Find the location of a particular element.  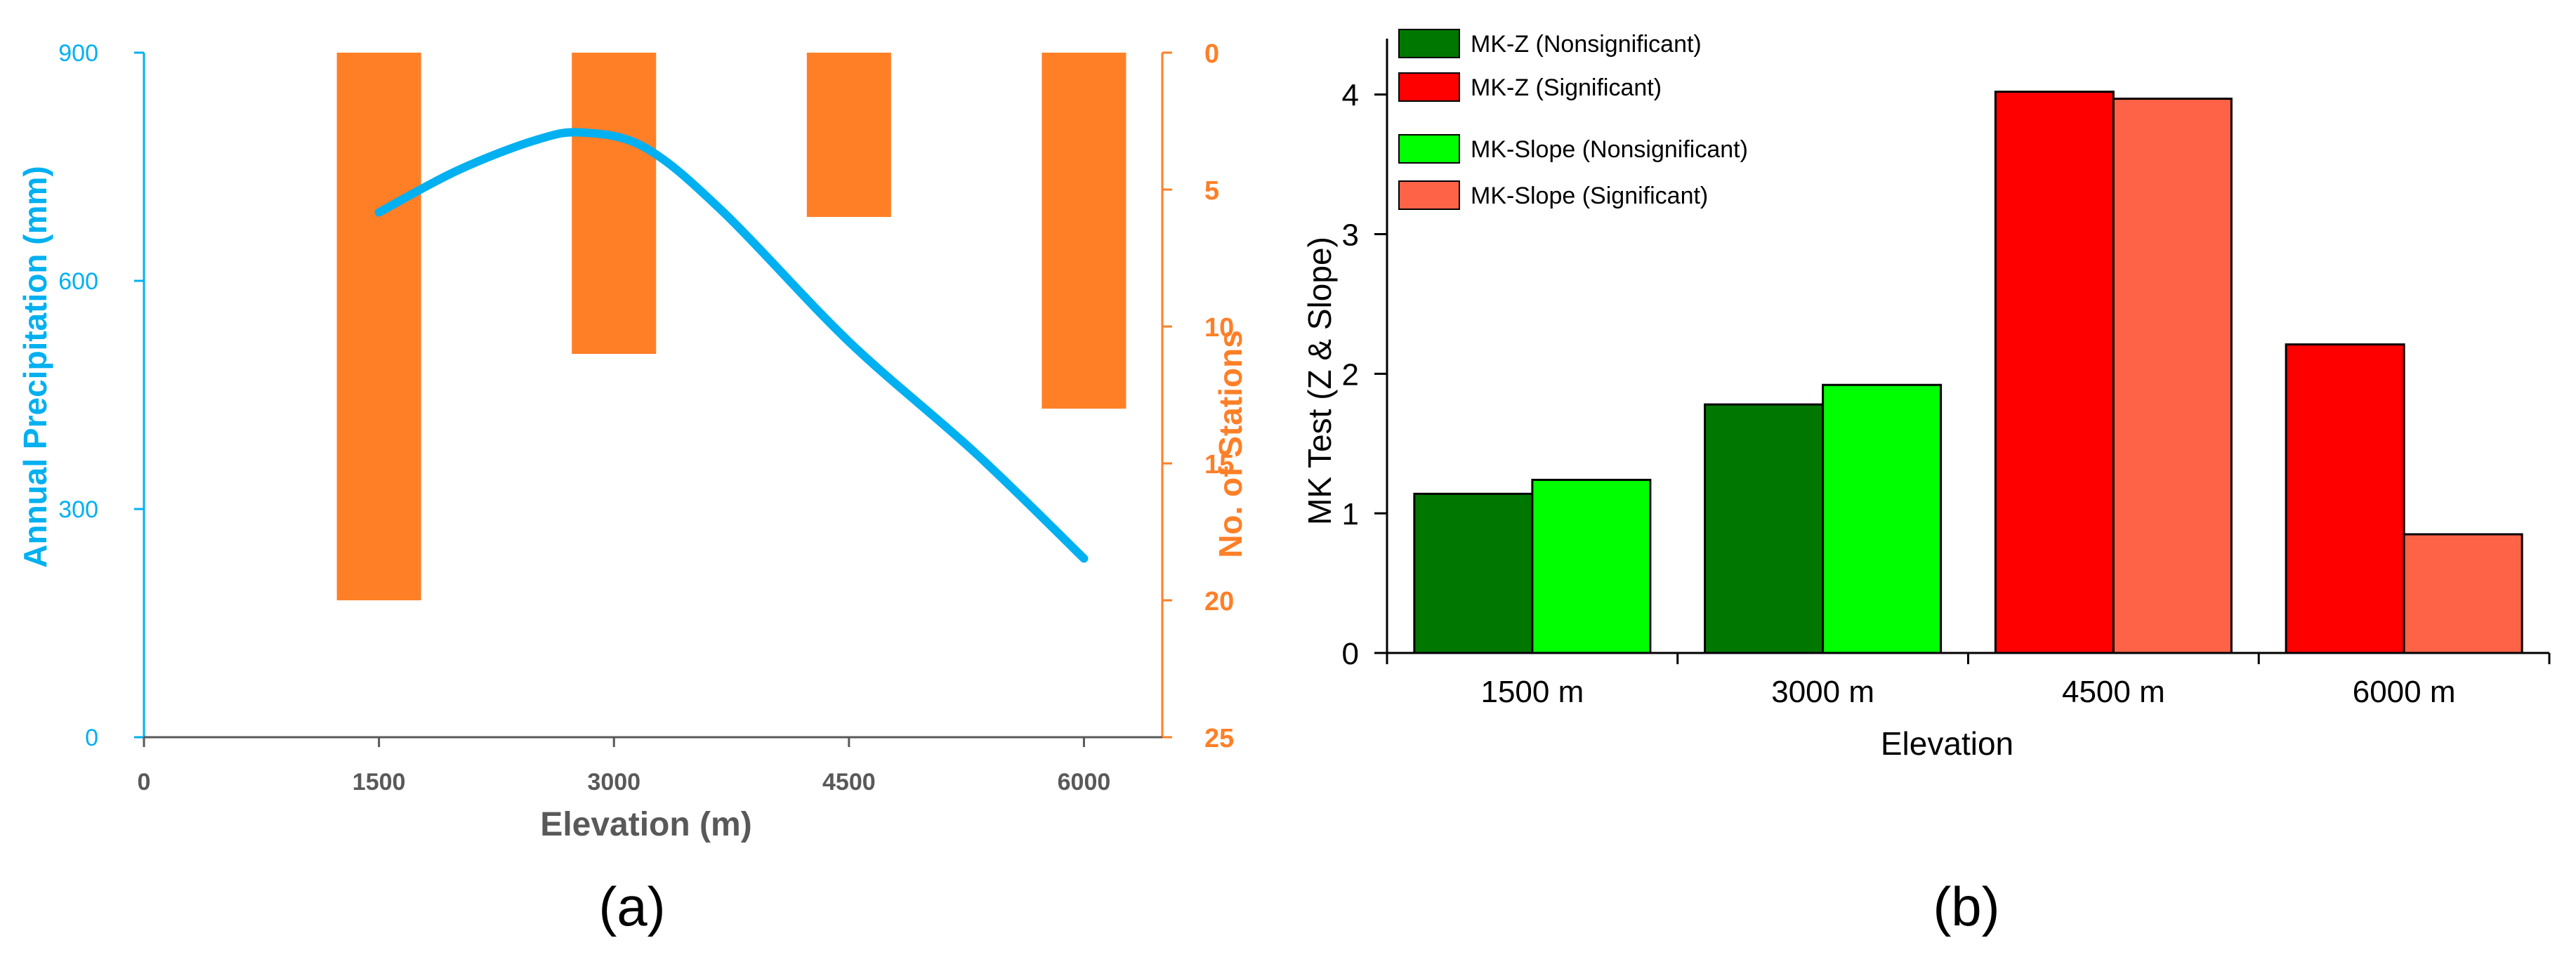

legend-label: MK-Slope (Nonsignificant) is located at coordinates (1609, 150).